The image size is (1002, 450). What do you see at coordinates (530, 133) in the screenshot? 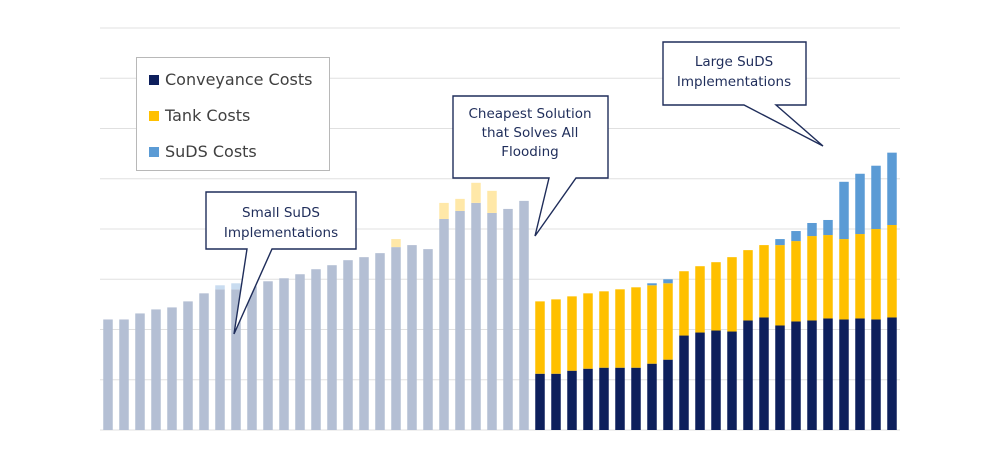
I see `callout-line: that Solves All` at bounding box center [530, 133].